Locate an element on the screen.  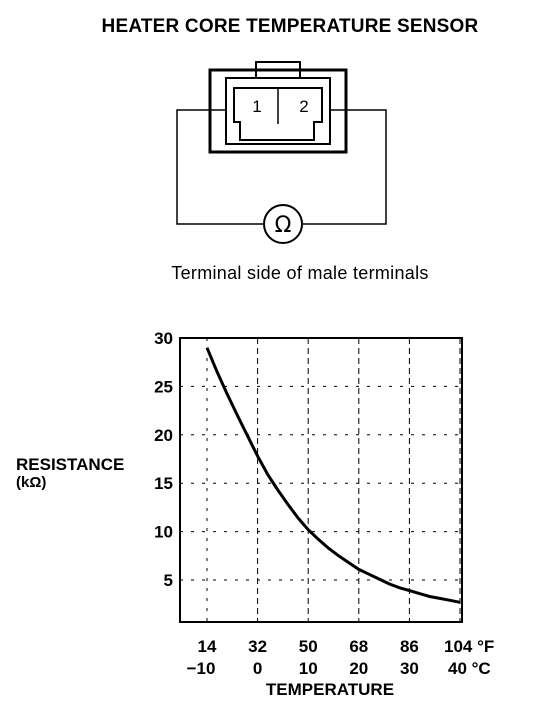
connector is located at coordinates (278, 107).